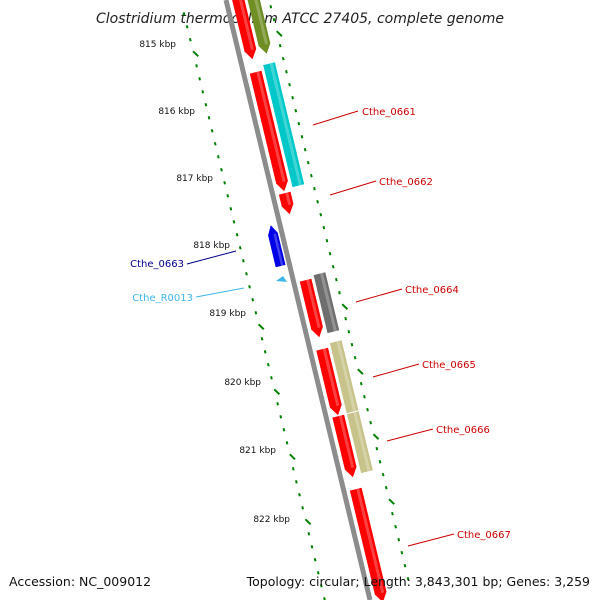 This screenshot has width=600, height=600. What do you see at coordinates (257, 451) in the screenshot?
I see `scale-label-821: 821 kbp` at bounding box center [257, 451].